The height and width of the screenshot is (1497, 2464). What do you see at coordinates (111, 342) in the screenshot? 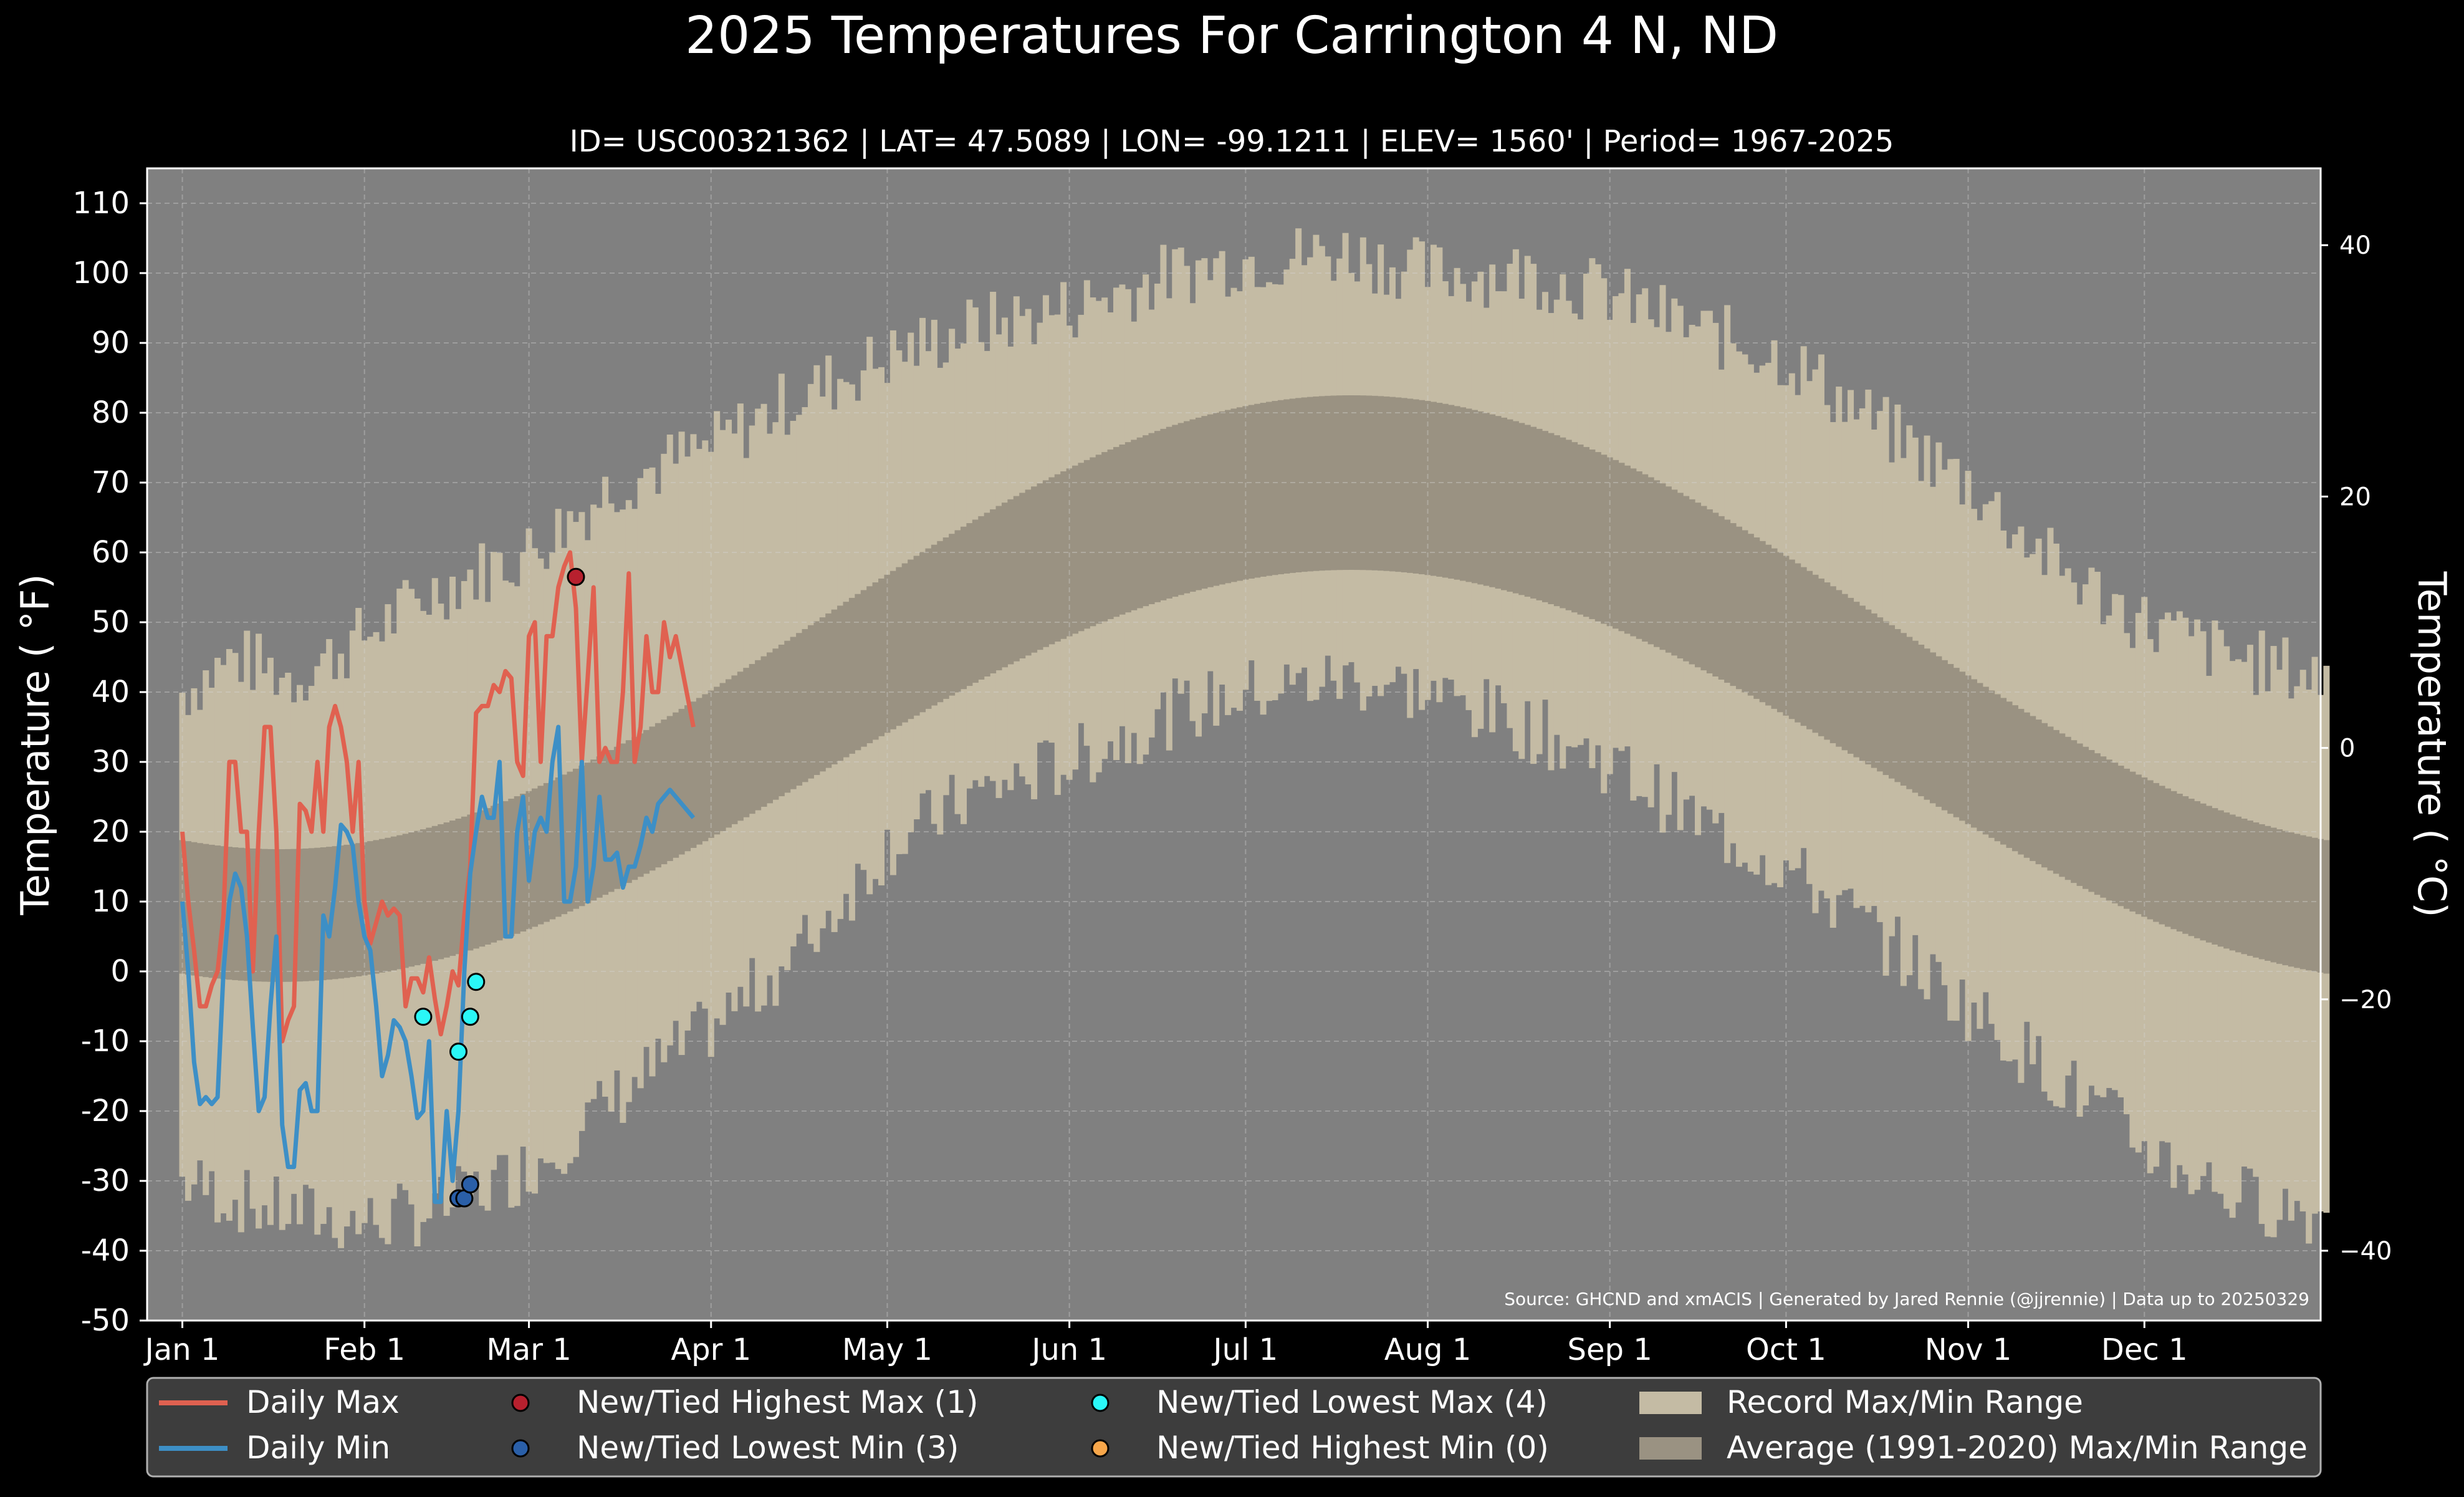
I see `y-tick-label: 90` at bounding box center [111, 342].